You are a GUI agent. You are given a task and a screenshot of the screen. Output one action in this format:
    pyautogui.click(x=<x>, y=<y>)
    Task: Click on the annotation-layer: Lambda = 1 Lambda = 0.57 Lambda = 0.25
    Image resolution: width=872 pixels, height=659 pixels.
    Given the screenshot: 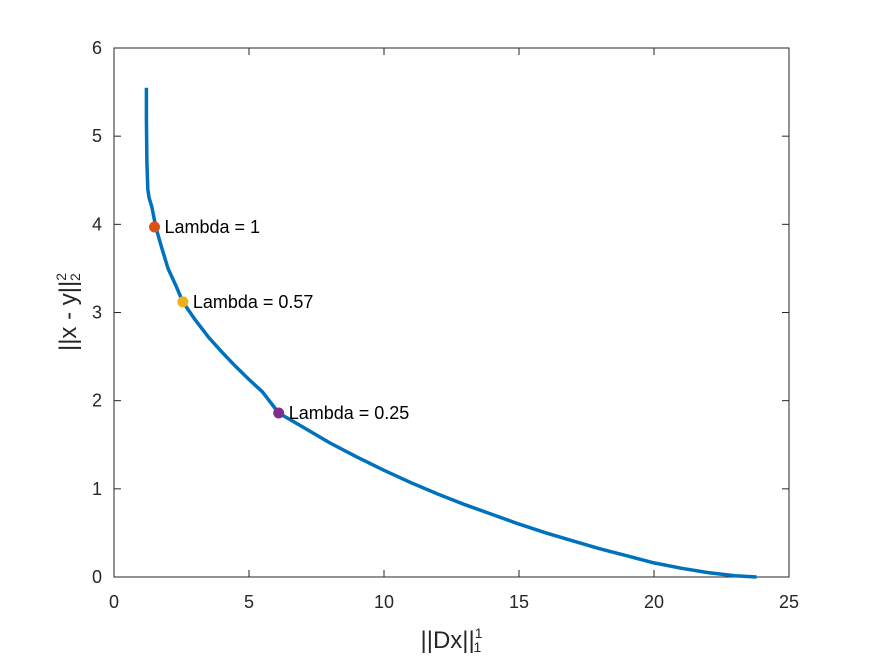 What is the action you would take?
    pyautogui.click(x=279, y=320)
    